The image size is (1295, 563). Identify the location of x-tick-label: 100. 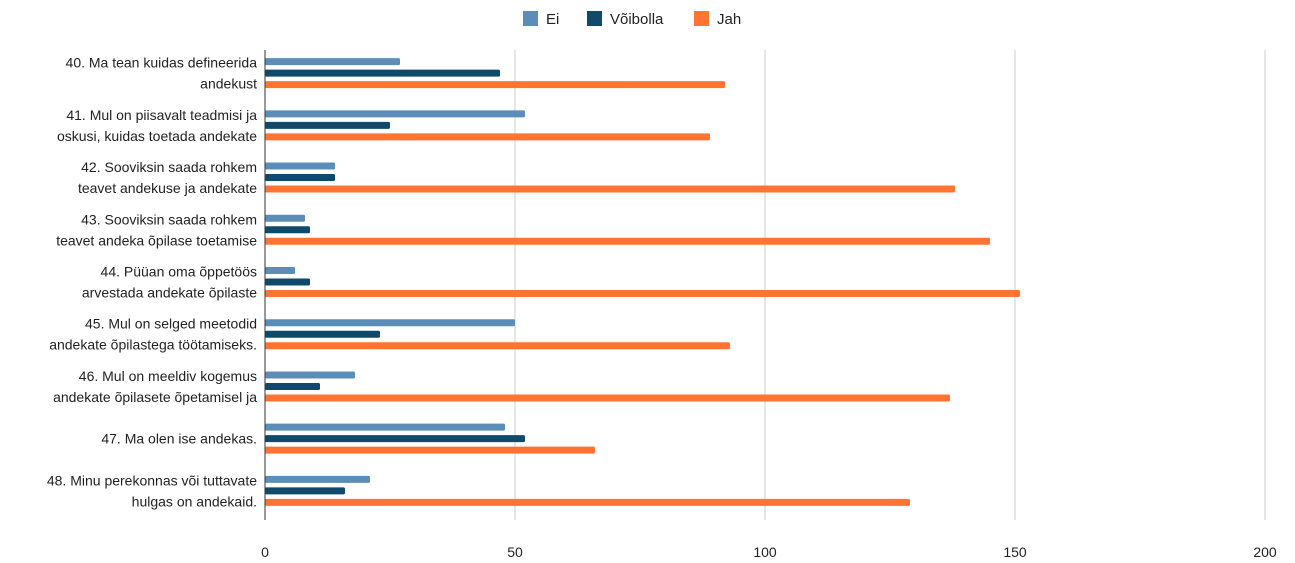
(765, 552).